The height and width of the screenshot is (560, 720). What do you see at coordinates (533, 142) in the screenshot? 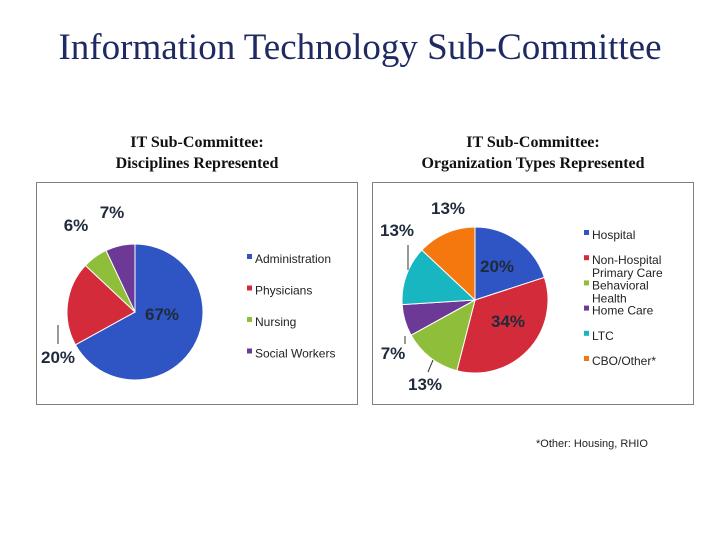
I see `chart-2-title: IT Sub-Committee:` at bounding box center [533, 142].